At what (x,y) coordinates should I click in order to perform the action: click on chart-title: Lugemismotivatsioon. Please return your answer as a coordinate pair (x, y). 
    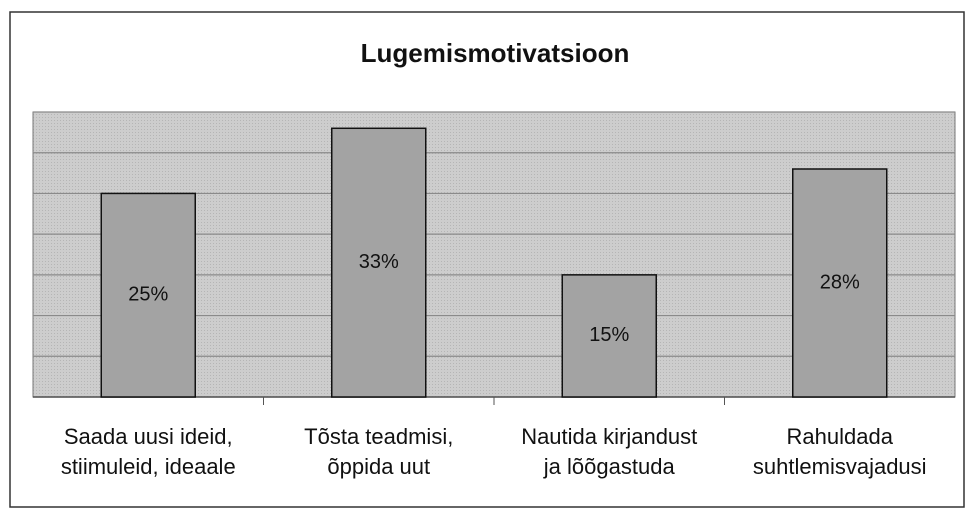
    Looking at the image, I should click on (495, 53).